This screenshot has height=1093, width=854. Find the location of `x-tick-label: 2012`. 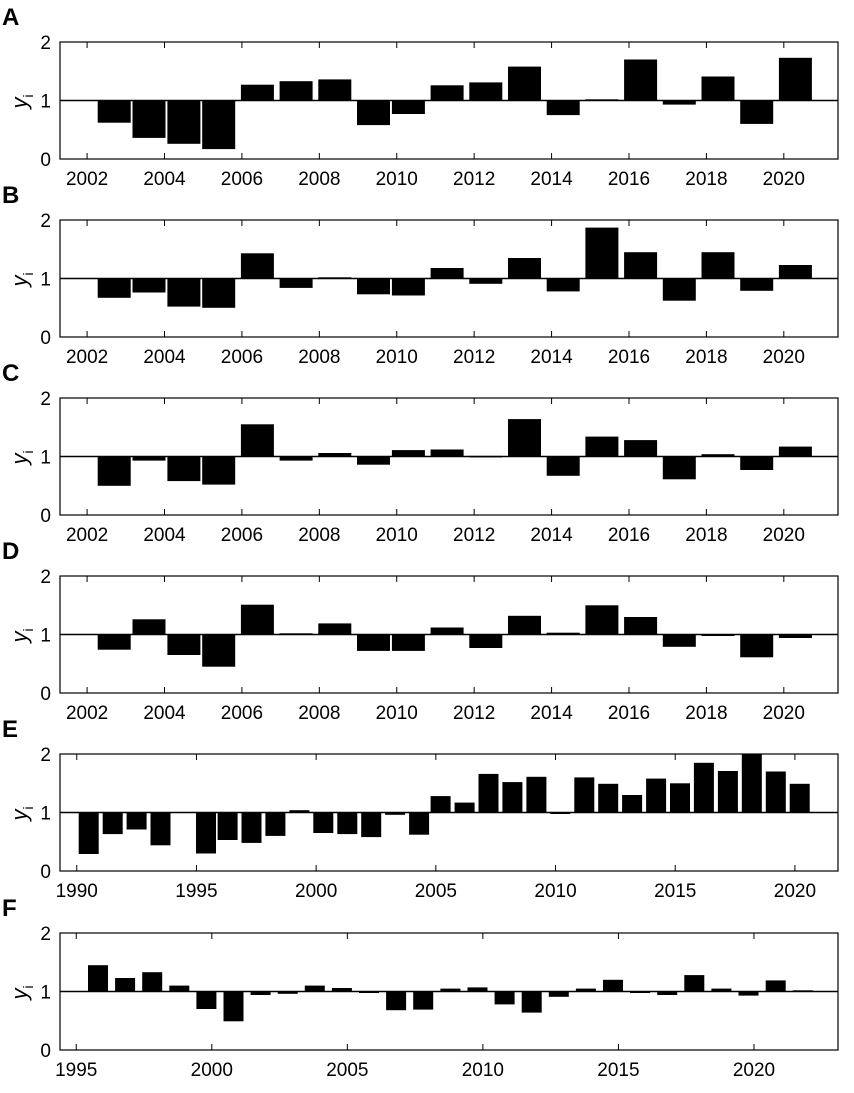

x-tick-label: 2012 is located at coordinates (474, 357).